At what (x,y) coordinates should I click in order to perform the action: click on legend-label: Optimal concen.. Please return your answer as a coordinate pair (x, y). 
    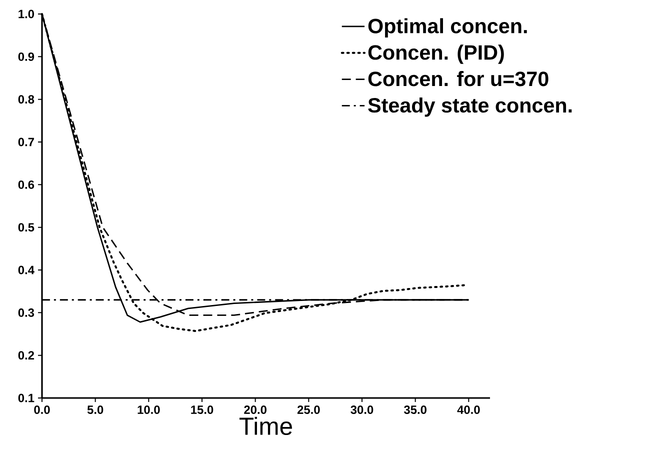
    Looking at the image, I should click on (447, 28).